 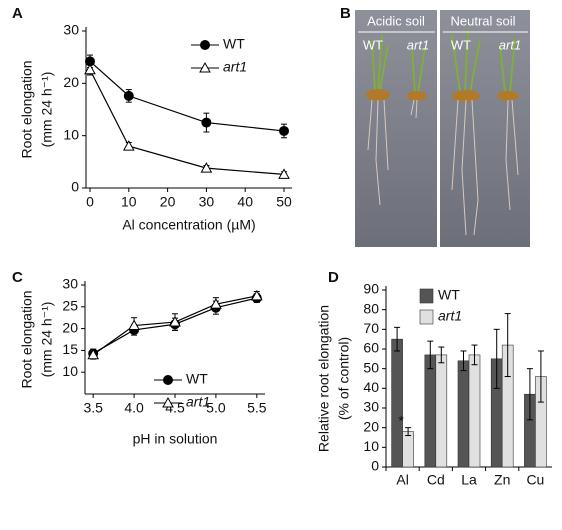 I want to click on x-axis-label: pH in solution, so click(x=175, y=439).